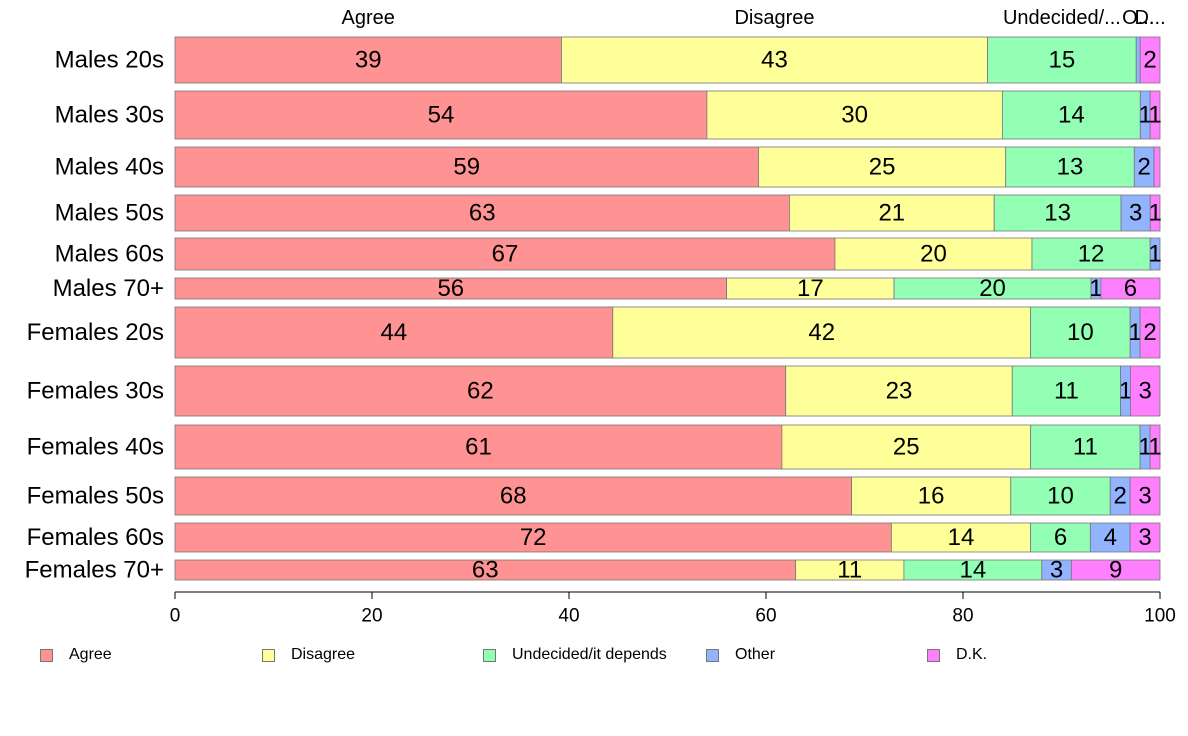  I want to click on data-label: 15, so click(1062, 60).